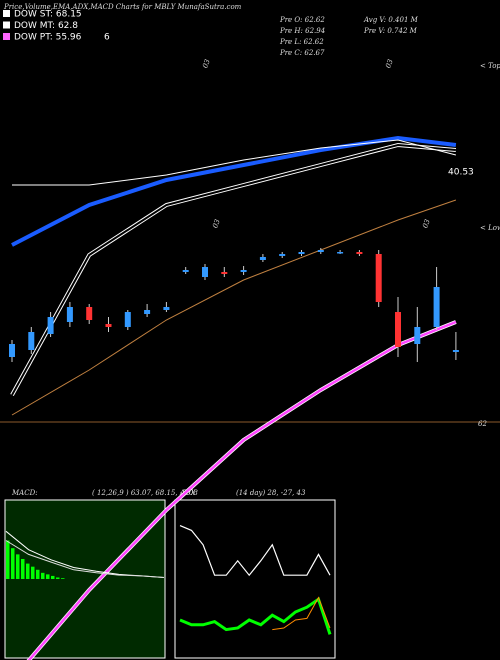  What do you see at coordinates (461, 173) in the screenshot?
I see `annotation: 40.53` at bounding box center [461, 173].